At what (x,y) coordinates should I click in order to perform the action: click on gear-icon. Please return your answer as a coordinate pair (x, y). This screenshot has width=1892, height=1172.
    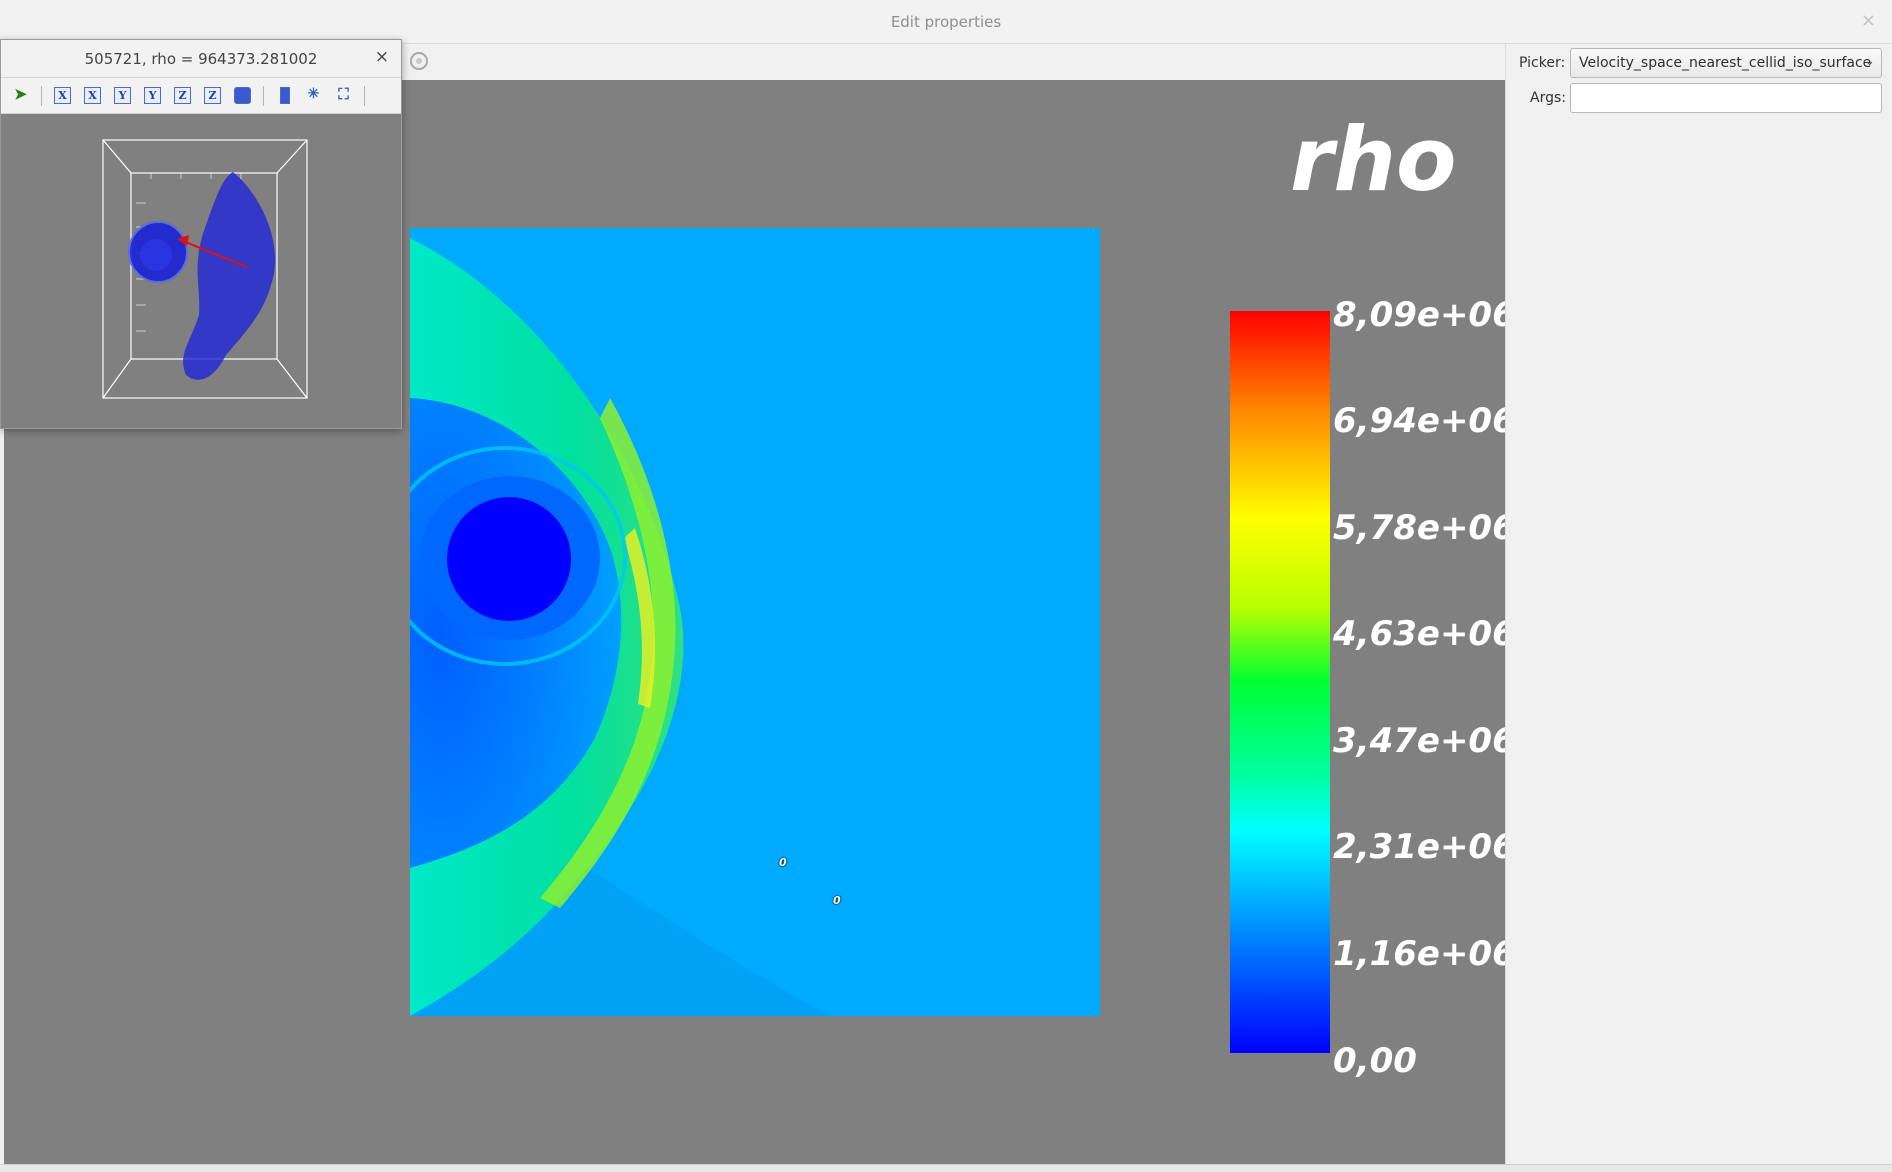
    Looking at the image, I should click on (419, 61).